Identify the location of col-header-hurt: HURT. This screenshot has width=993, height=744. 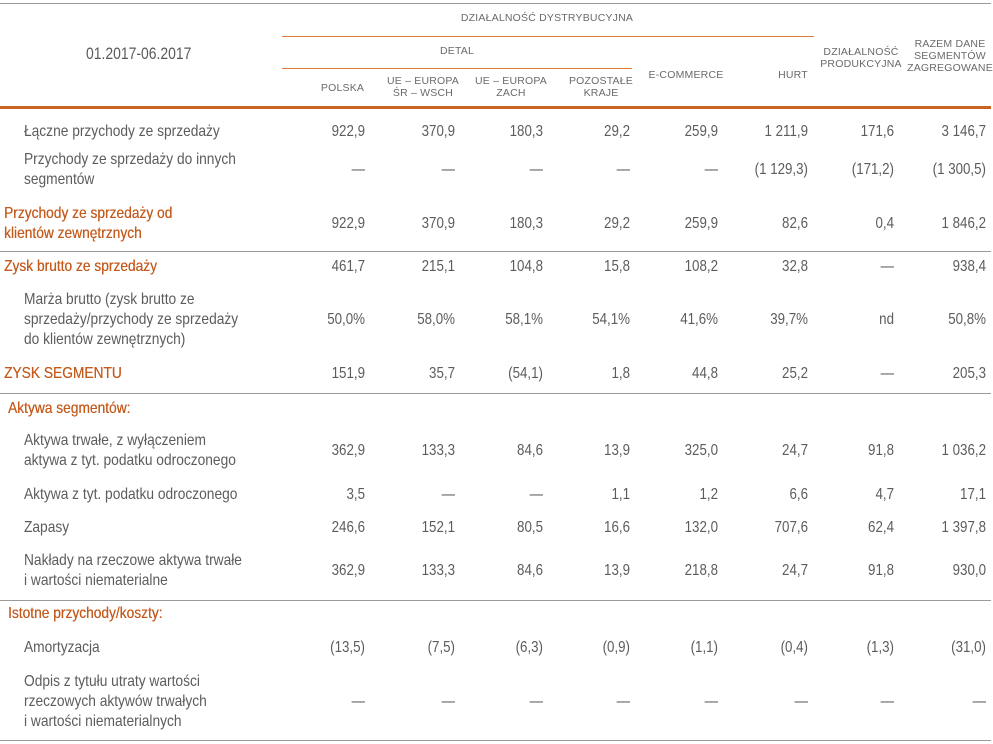
(793, 75).